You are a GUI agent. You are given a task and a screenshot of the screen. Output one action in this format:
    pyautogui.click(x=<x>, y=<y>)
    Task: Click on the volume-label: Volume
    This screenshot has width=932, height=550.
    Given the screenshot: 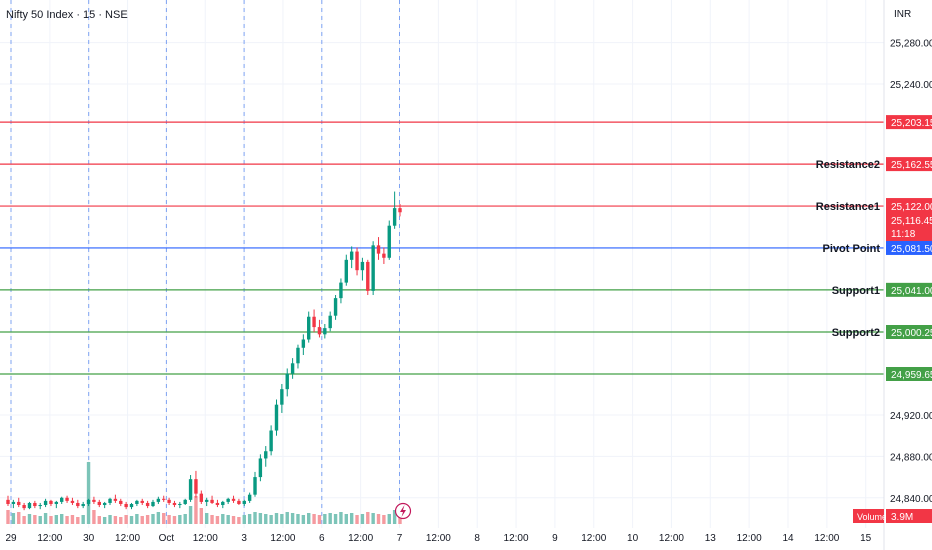 What is the action you would take?
    pyautogui.click(x=872, y=517)
    